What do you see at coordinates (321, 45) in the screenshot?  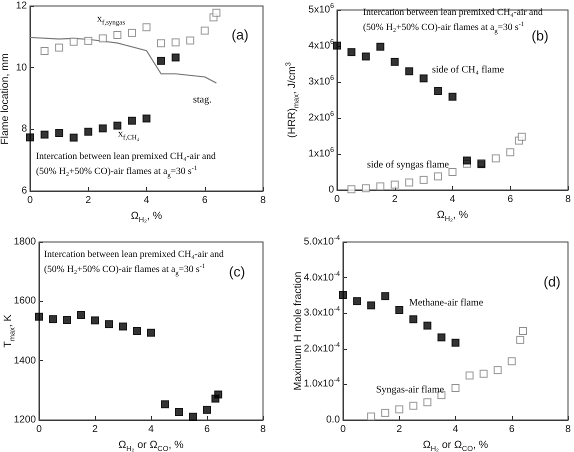 I see `y-tick-label: 4x10$^{6}$` at bounding box center [321, 45].